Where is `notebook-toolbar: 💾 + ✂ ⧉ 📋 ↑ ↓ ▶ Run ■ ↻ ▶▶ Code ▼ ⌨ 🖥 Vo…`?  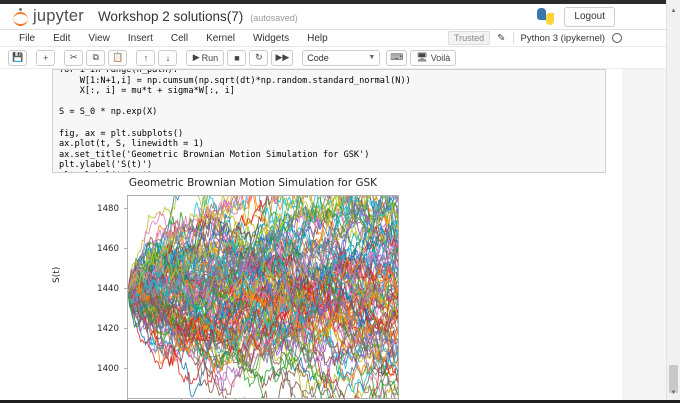
notebook-toolbar: 💾 + ✂ ⧉ 📋 ↑ ↓ ▶ Run ■ ↻ ▶▶ Code ▼ ⌨ 🖥 Vo… is located at coordinates (340, 58).